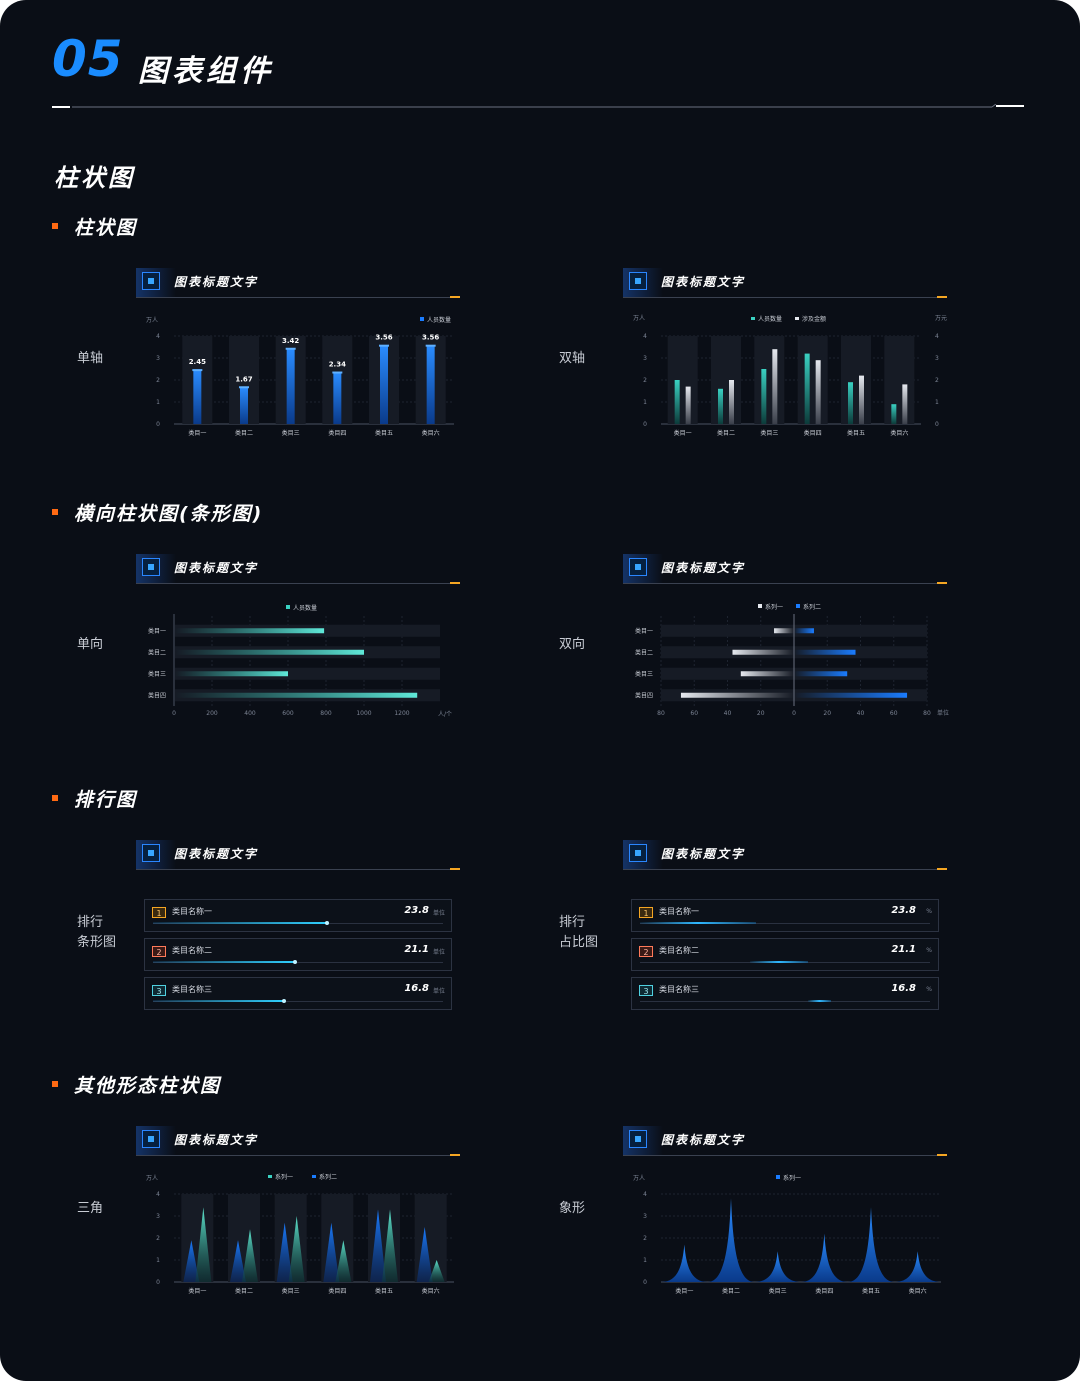 The width and height of the screenshot is (1080, 1381). I want to click on y-tick-label: 4, so click(158, 336).